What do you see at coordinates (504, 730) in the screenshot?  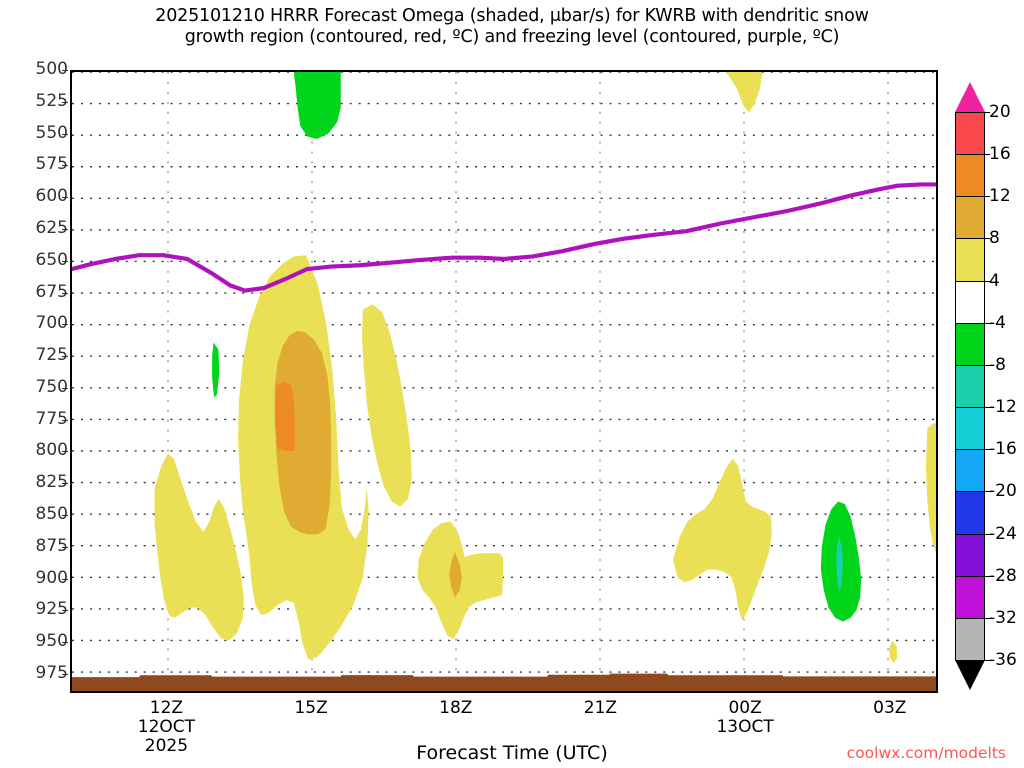 I see `x-axis: 12Z 12OCT 2025 15Z 18Z 21Z 00Z 13OCT 03Z` at bounding box center [504, 730].